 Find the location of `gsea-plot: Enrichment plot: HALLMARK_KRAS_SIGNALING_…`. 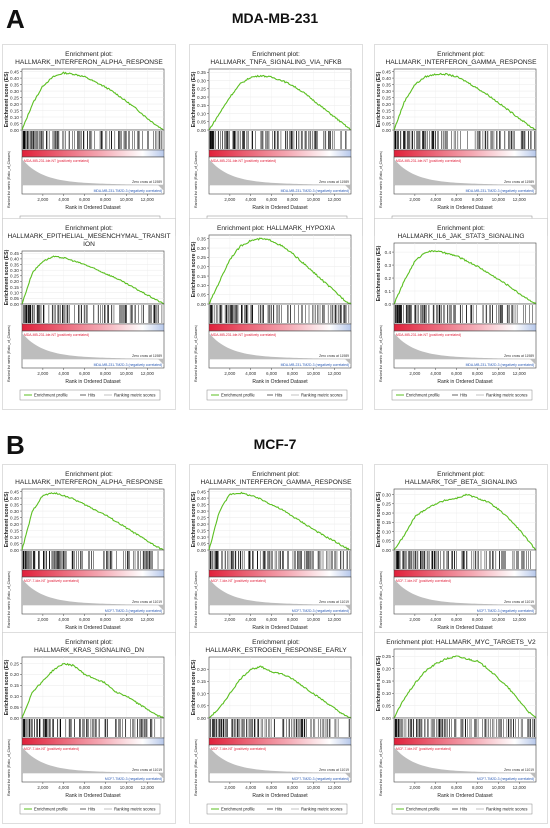

gsea-plot: Enrichment plot: HALLMARK_KRAS_SIGNALING_… is located at coordinates (89, 728).